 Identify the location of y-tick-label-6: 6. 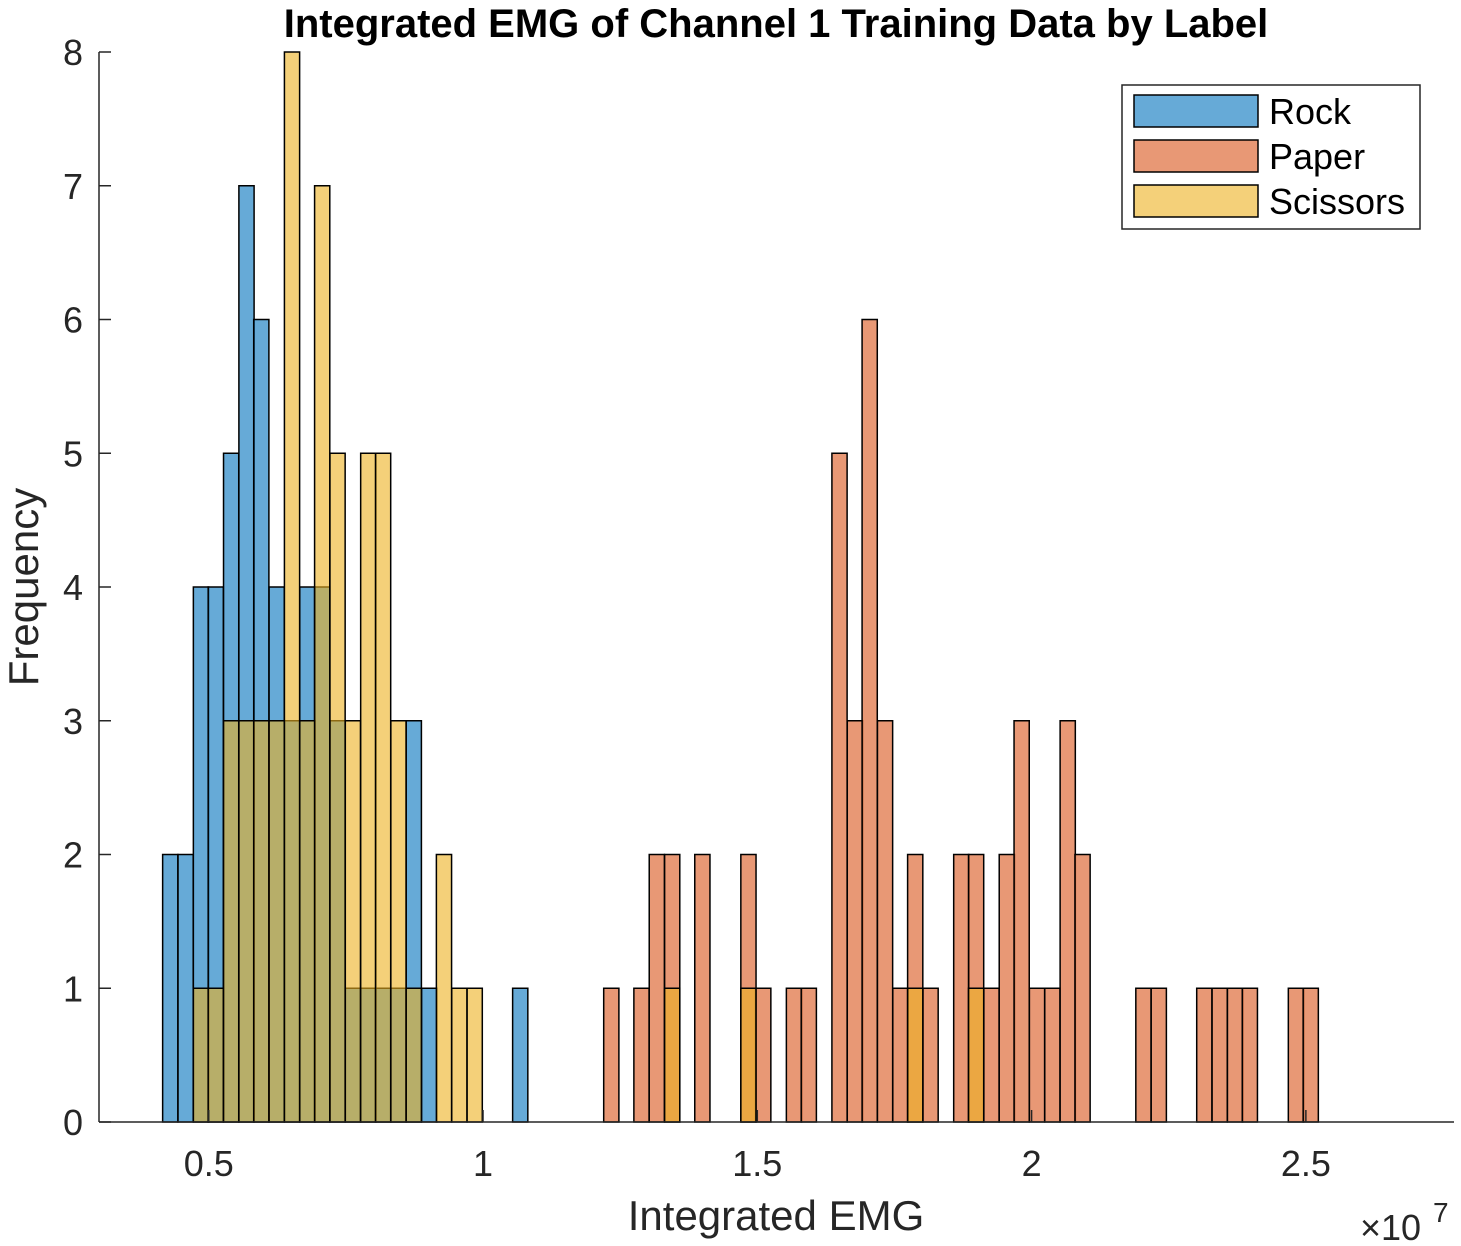
(73, 320).